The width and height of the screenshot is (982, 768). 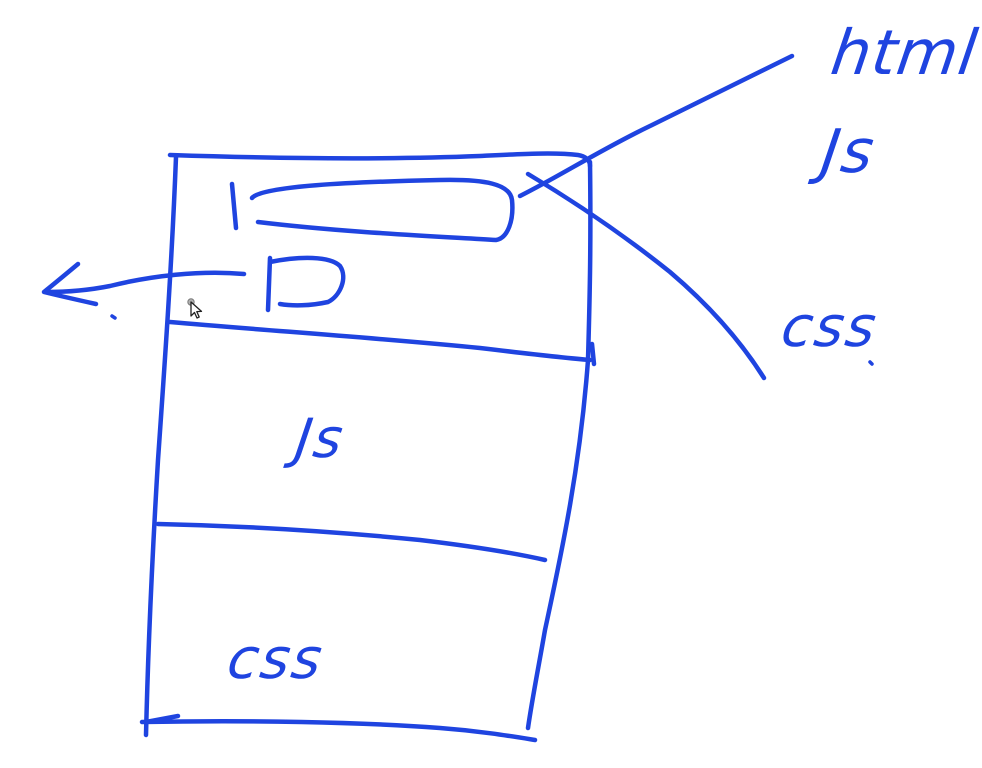 What do you see at coordinates (871, 363) in the screenshot?
I see `stray-dot-right` at bounding box center [871, 363].